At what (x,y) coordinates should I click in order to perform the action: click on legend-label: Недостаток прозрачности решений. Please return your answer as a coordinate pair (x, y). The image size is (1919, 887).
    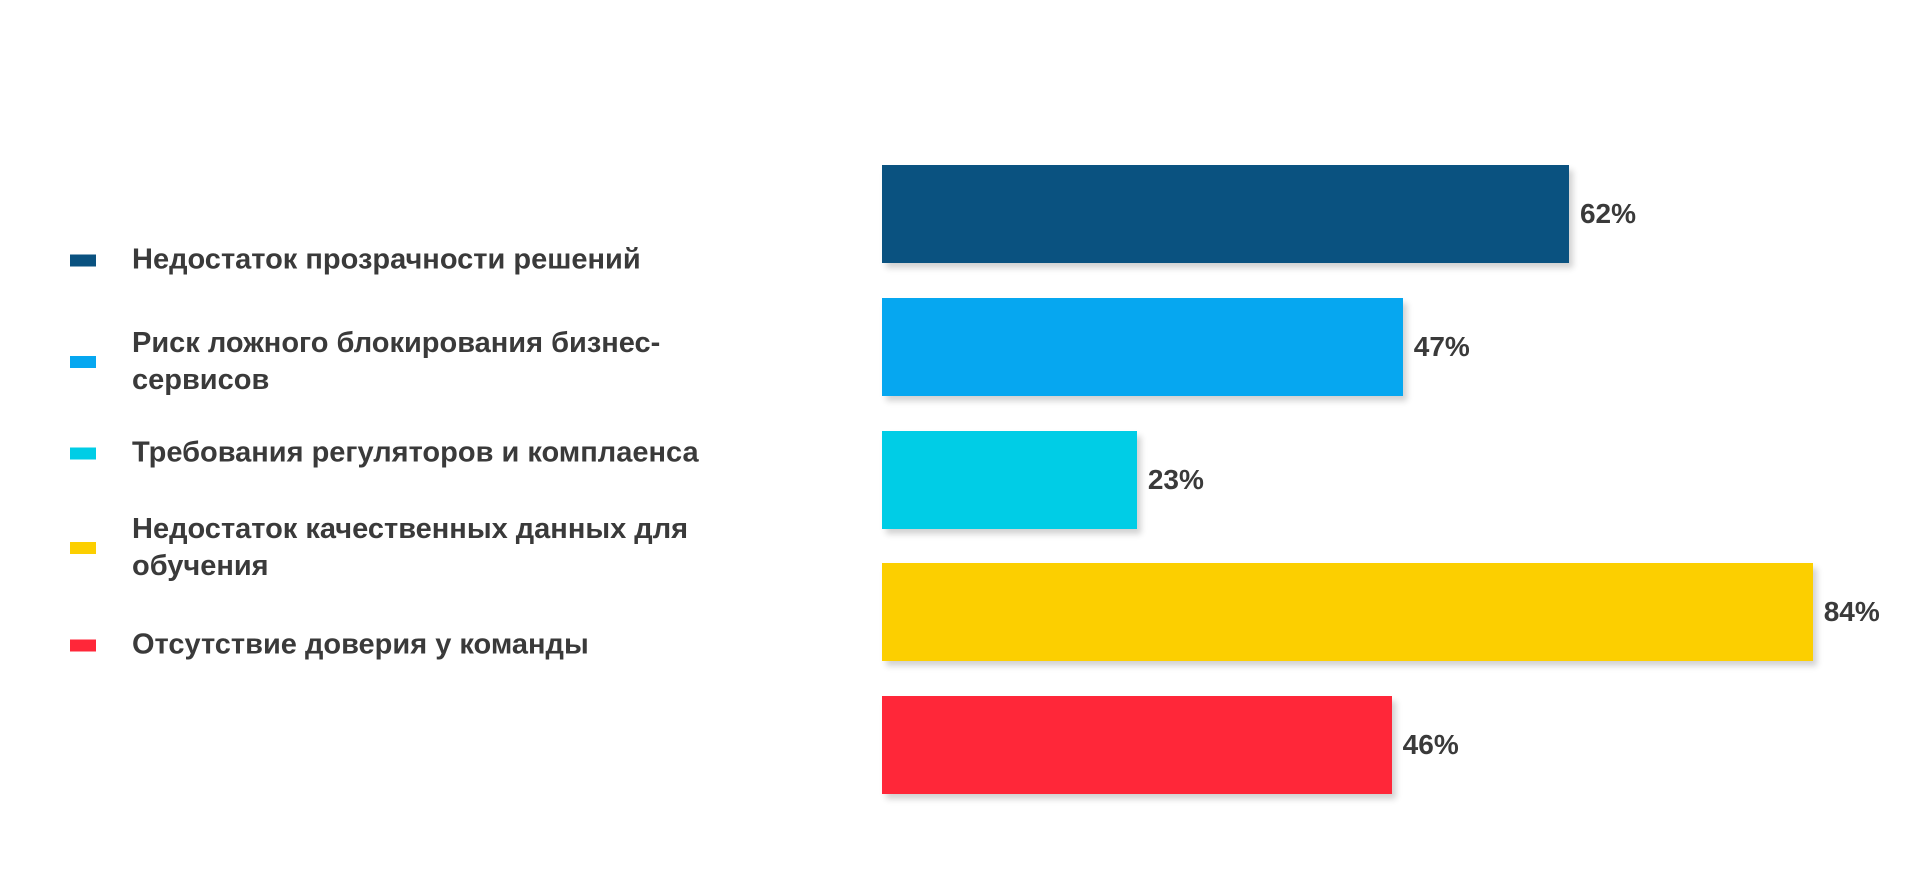
    Looking at the image, I should click on (386, 259).